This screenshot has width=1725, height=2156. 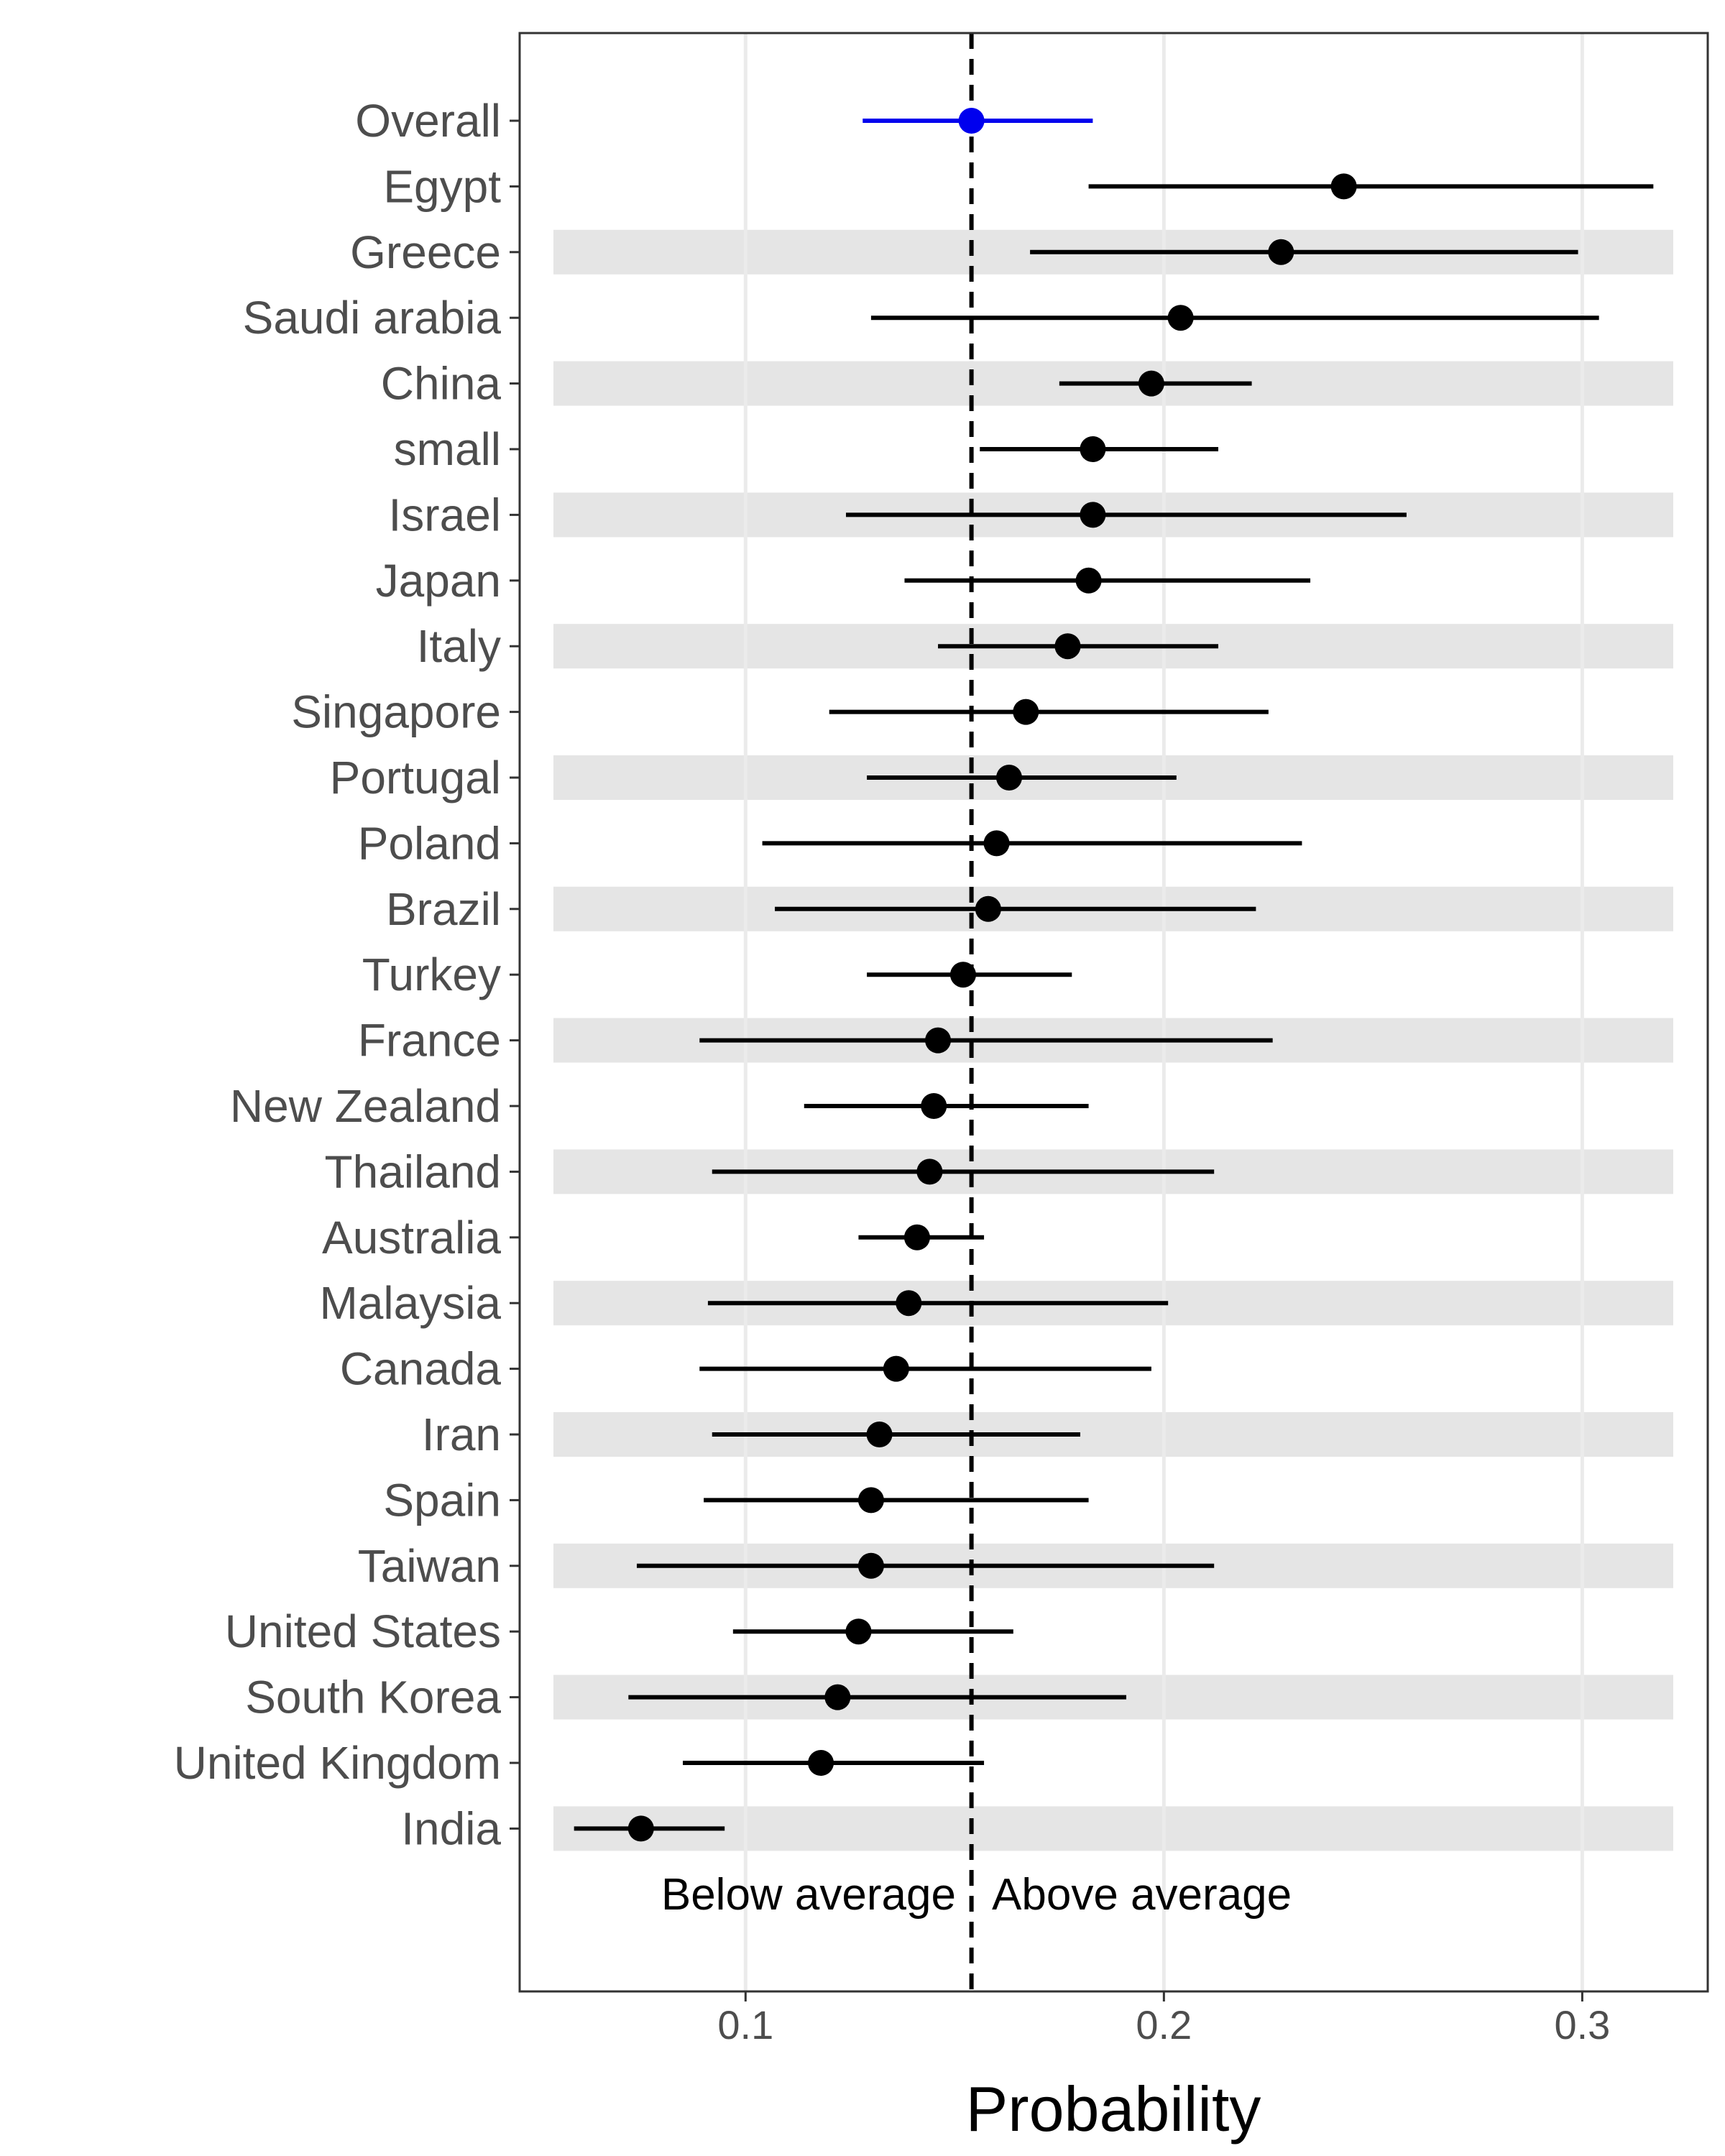 What do you see at coordinates (442, 186) in the screenshot?
I see `y-tick-label: Egypt` at bounding box center [442, 186].